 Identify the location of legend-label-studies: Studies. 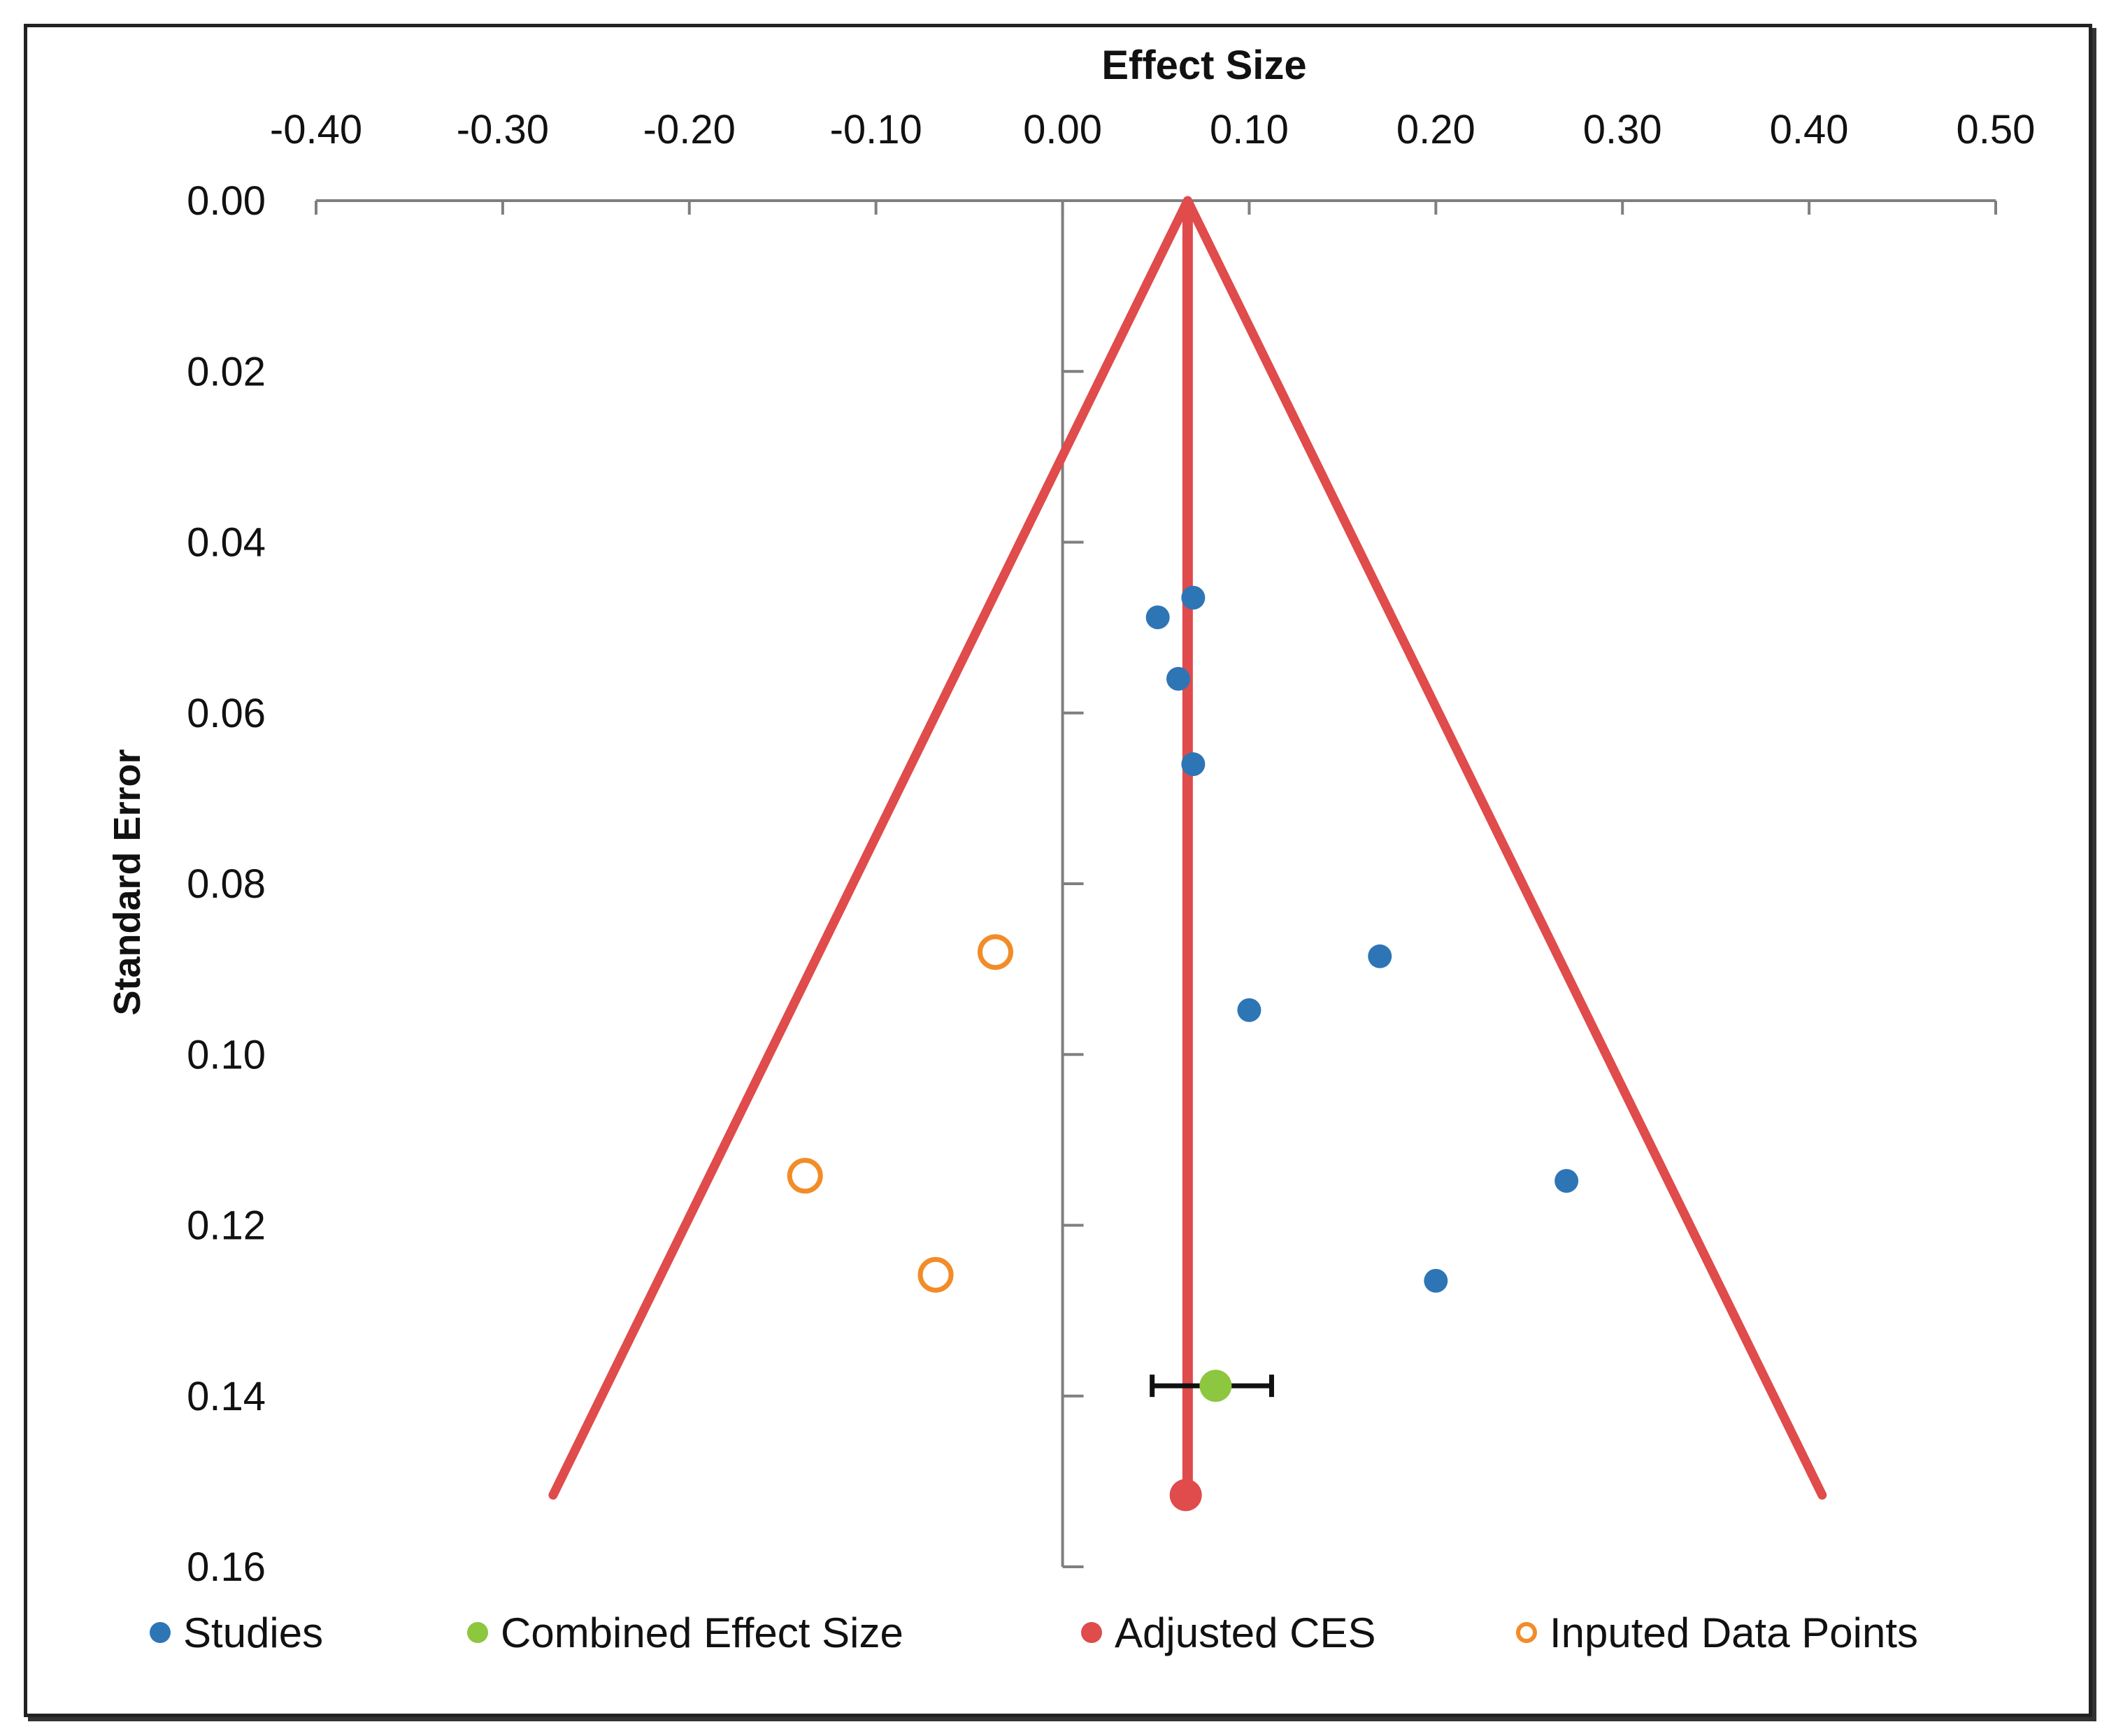
(254, 1632).